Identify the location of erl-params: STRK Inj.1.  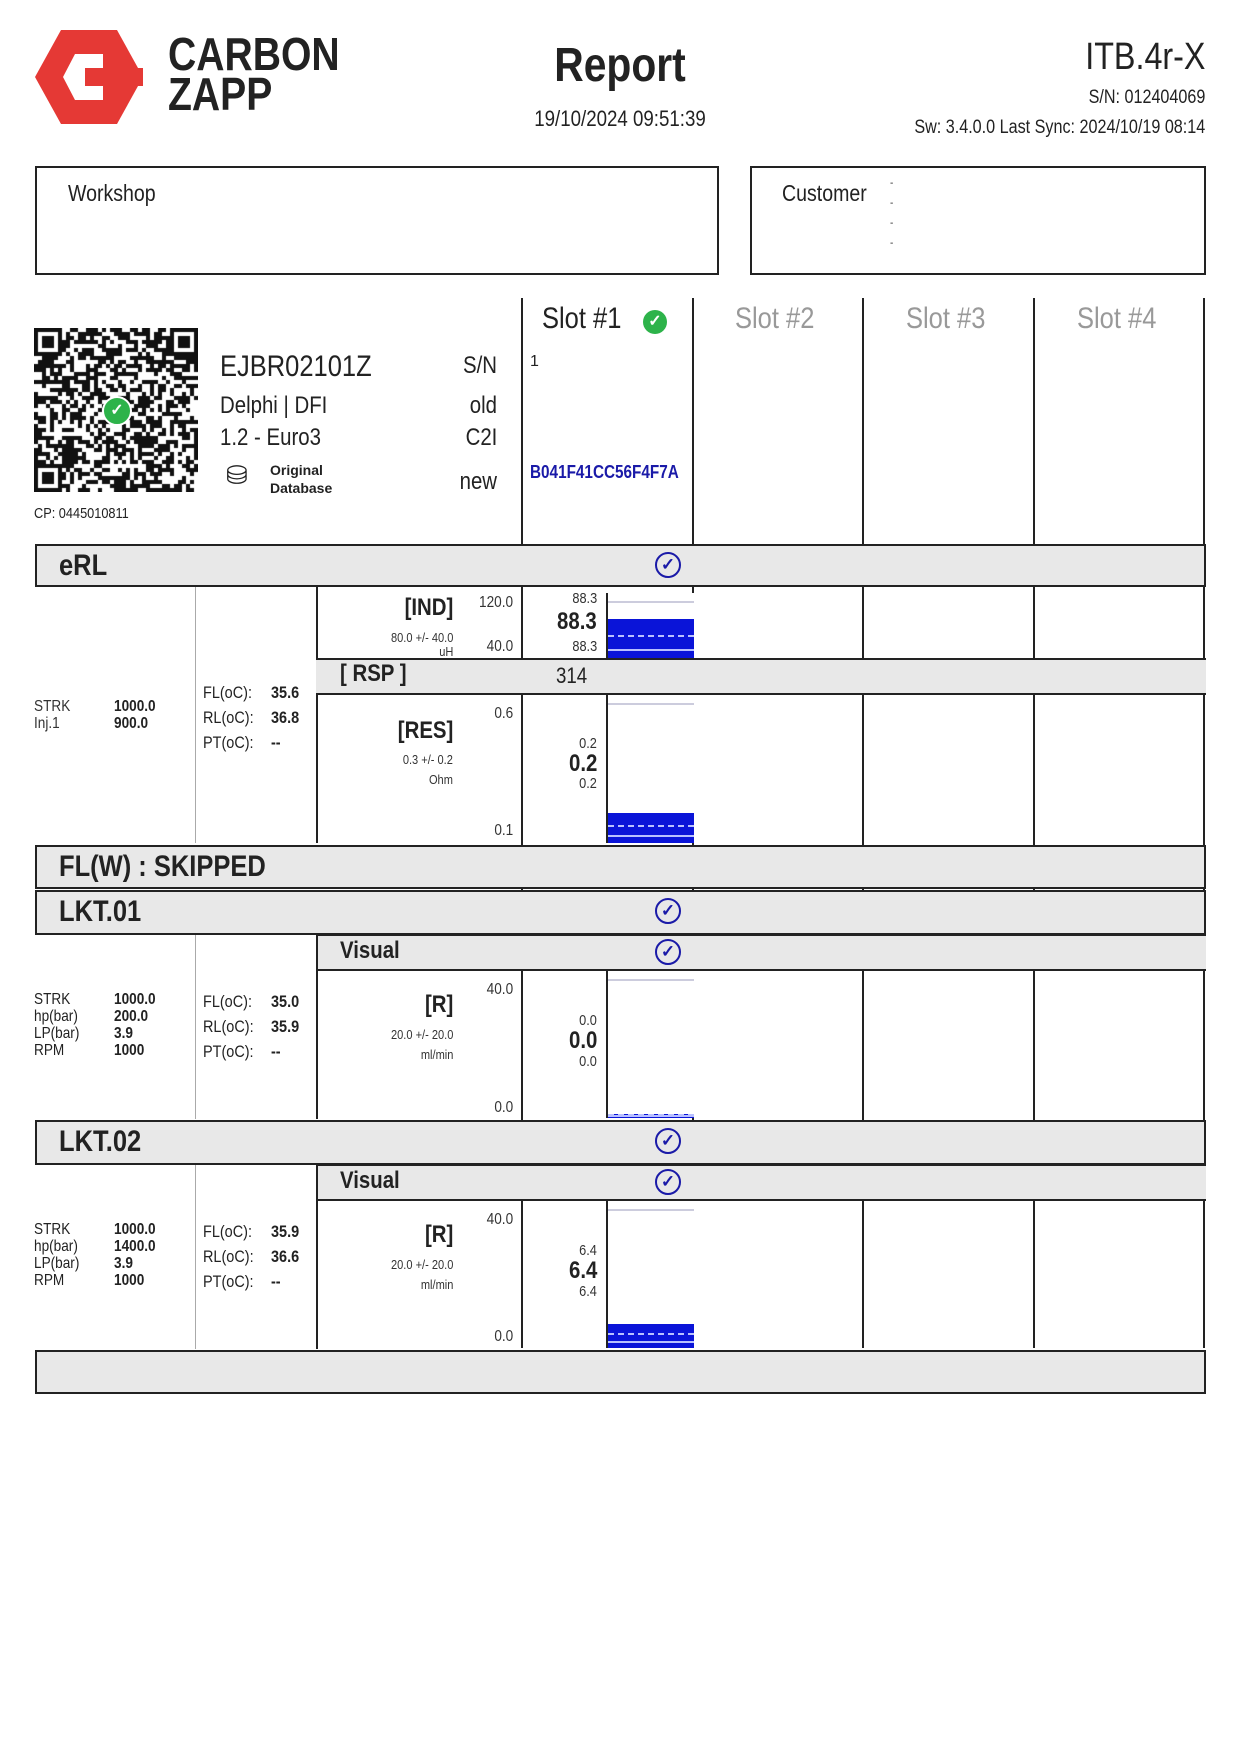
(52, 715).